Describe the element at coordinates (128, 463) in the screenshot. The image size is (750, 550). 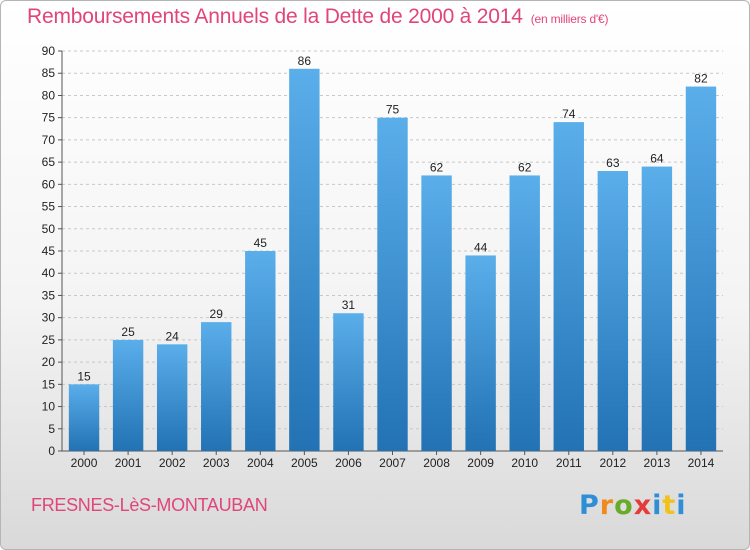
I see `x-tick-label: 2001` at that location.